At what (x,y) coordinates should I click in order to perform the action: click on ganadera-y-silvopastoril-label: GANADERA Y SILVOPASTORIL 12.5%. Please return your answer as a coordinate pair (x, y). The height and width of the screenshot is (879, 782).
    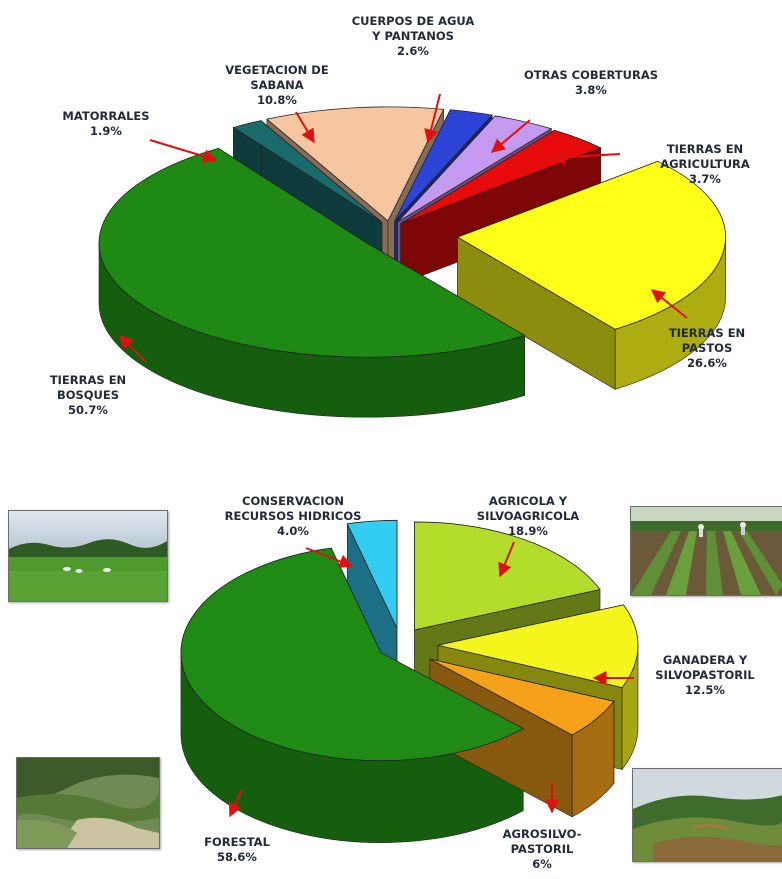
    Looking at the image, I should click on (705, 675).